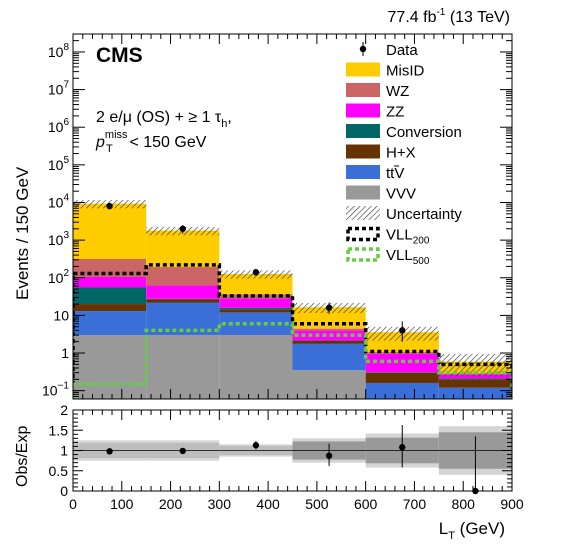  I want to click on ratio-y-tick-label: 2, so click(64, 410).